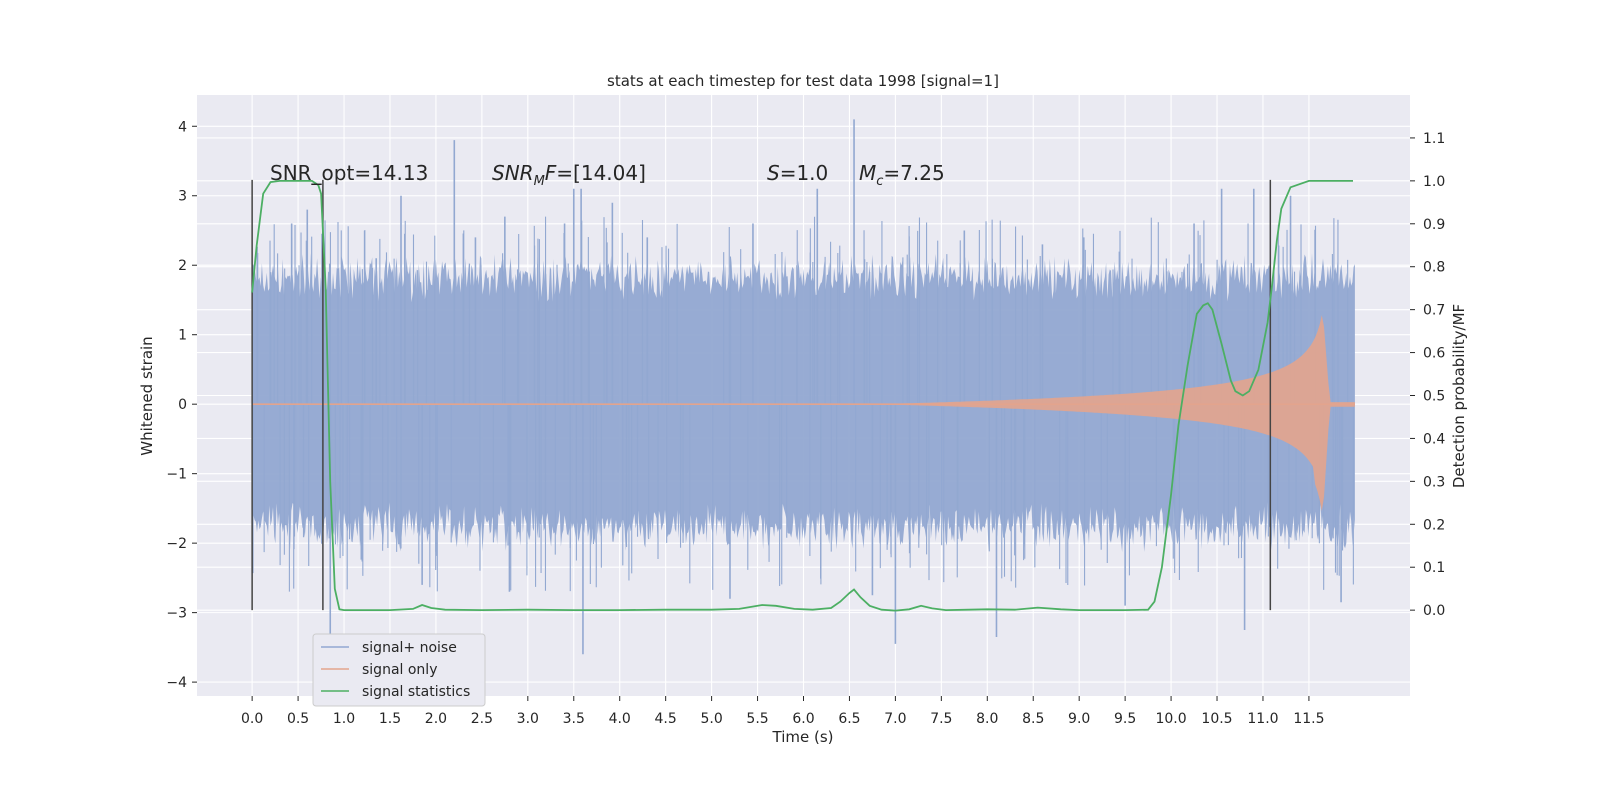 The height and width of the screenshot is (800, 1600). What do you see at coordinates (987, 719) in the screenshot?
I see `x-tick-label-8-0: 8.0` at bounding box center [987, 719].